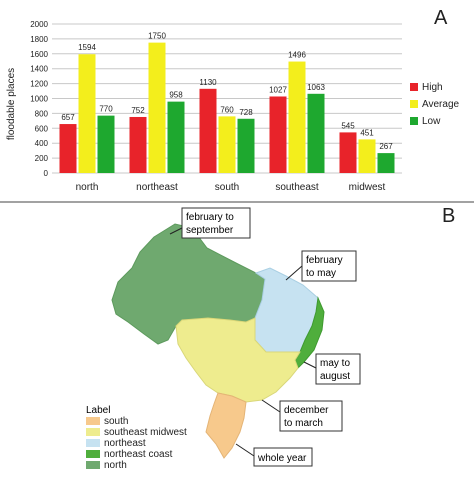 This screenshot has width=474, height=491. I want to click on bar-southeast-average, so click(297, 117).